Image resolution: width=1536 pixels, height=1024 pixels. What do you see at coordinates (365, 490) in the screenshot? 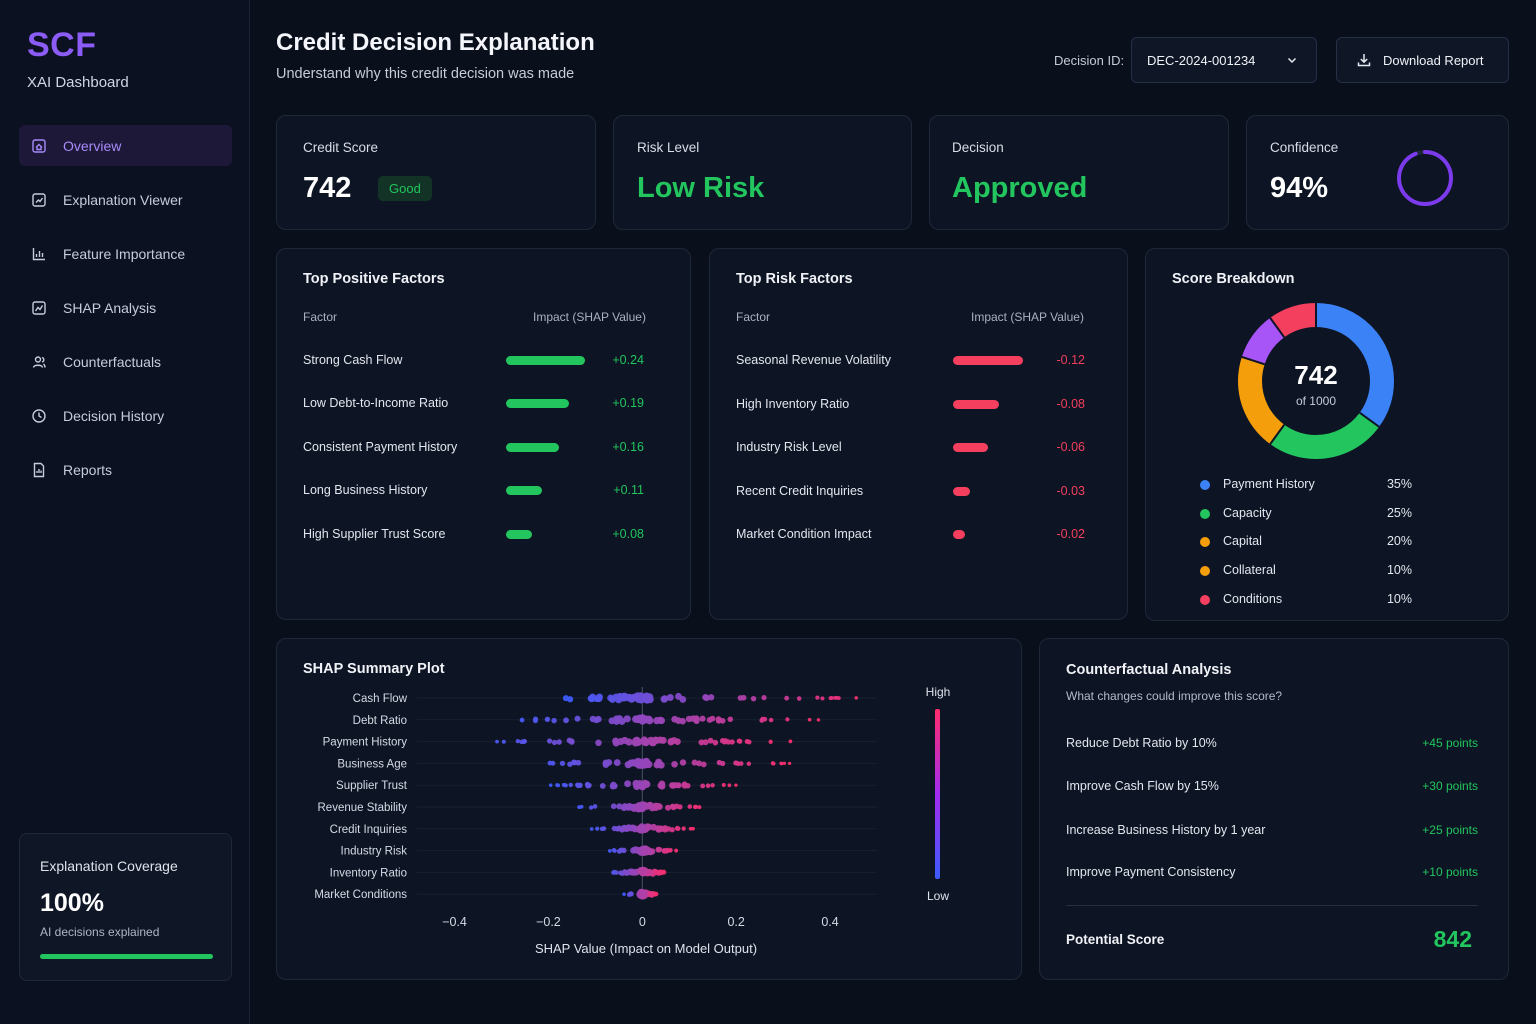
I see `factor-name: Long Business History` at bounding box center [365, 490].